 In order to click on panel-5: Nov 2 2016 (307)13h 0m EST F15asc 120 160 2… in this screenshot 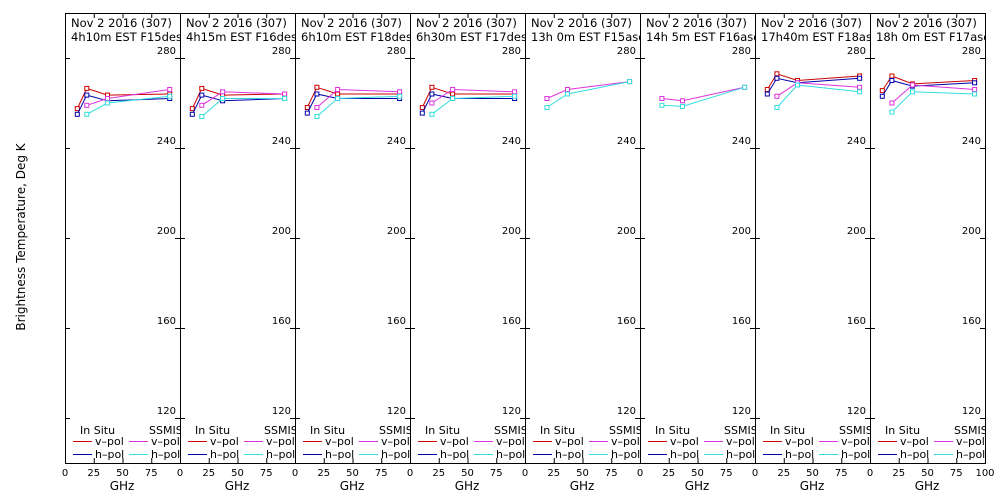, I will do `click(581, 253)`.